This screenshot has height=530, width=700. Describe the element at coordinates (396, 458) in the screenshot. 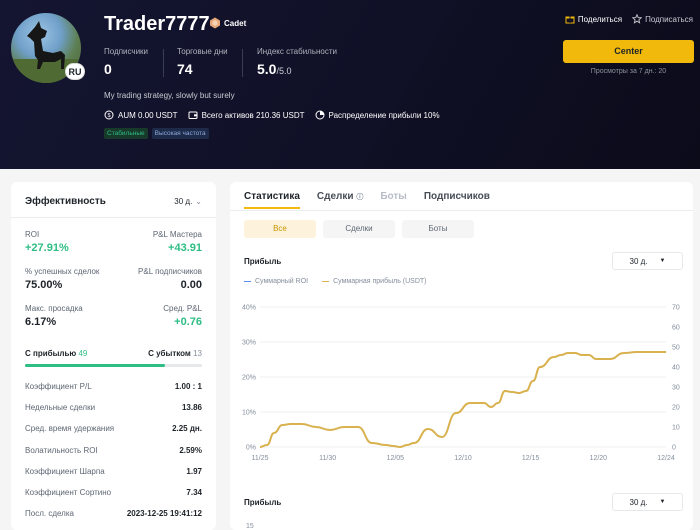

I see `x-tick-label: 12/05` at that location.